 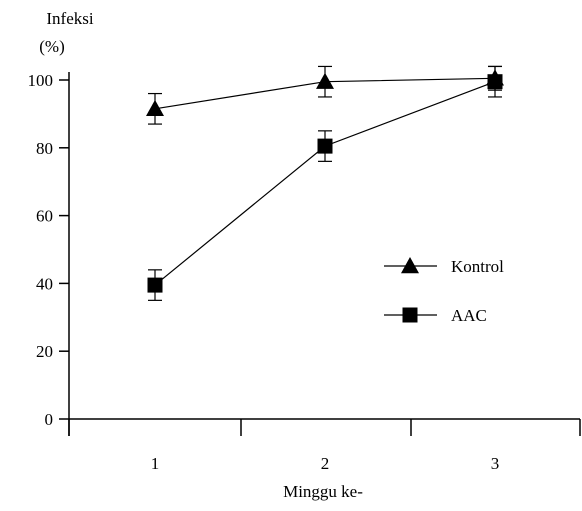 I want to click on legend-item-kontrol: Kontrol, so click(x=444, y=266).